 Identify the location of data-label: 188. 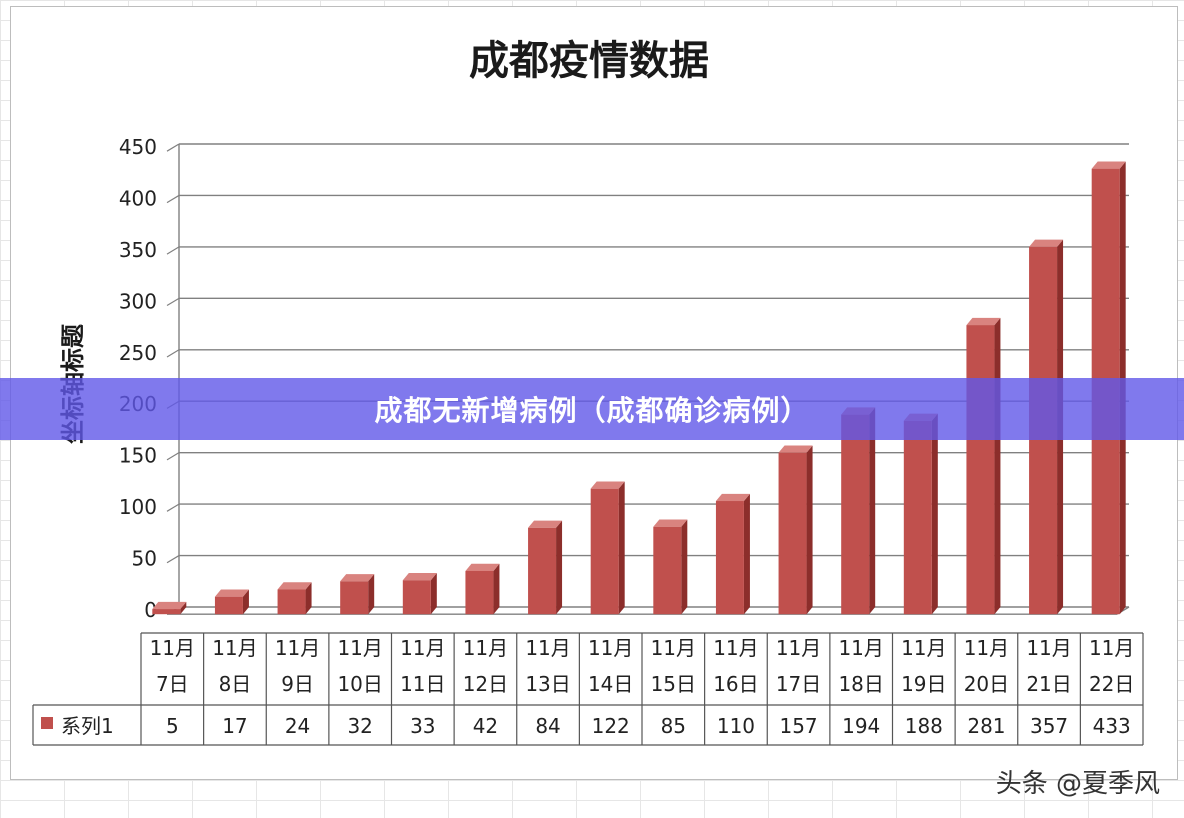
(924, 726).